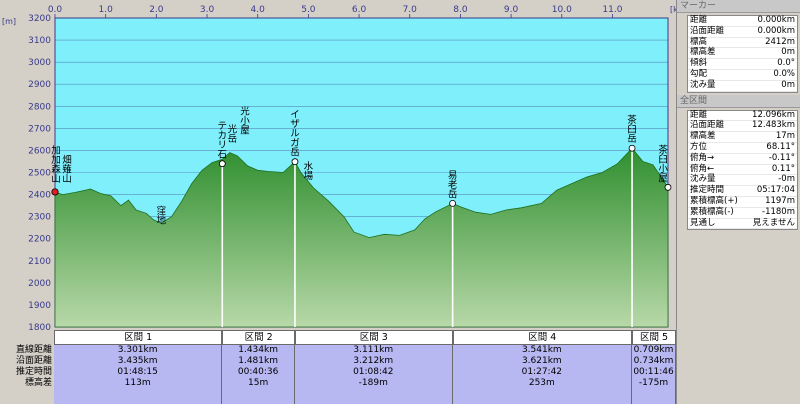 This screenshot has width=800, height=404. Describe the element at coordinates (27, 374) in the screenshot. I see `section-row-labels: 直線距離 沿面距離 推定時間 標高差` at that location.